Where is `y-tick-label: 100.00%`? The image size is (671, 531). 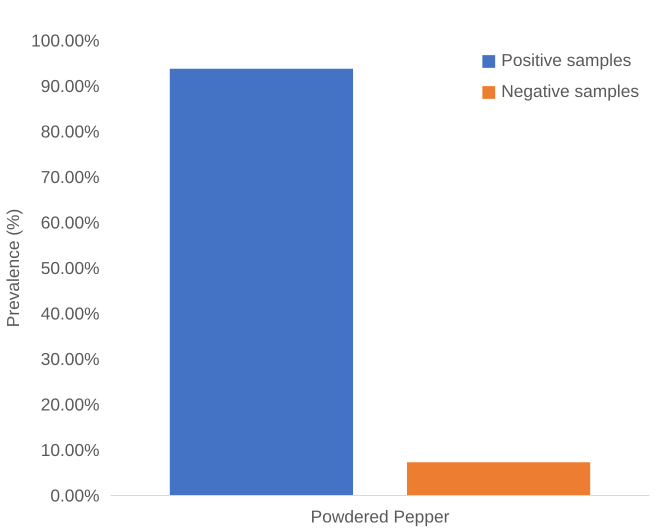
y-tick-label: 100.00% is located at coordinates (65, 40).